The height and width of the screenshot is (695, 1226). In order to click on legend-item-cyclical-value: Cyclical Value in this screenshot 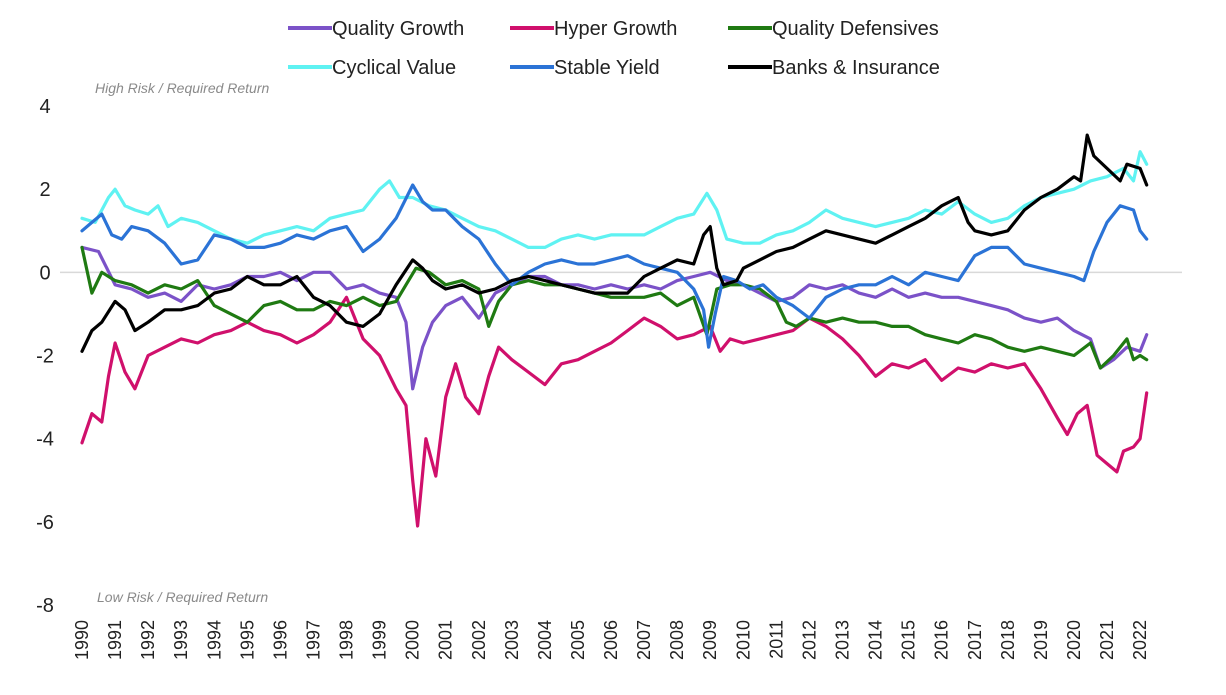, I will do `click(372, 68)`.